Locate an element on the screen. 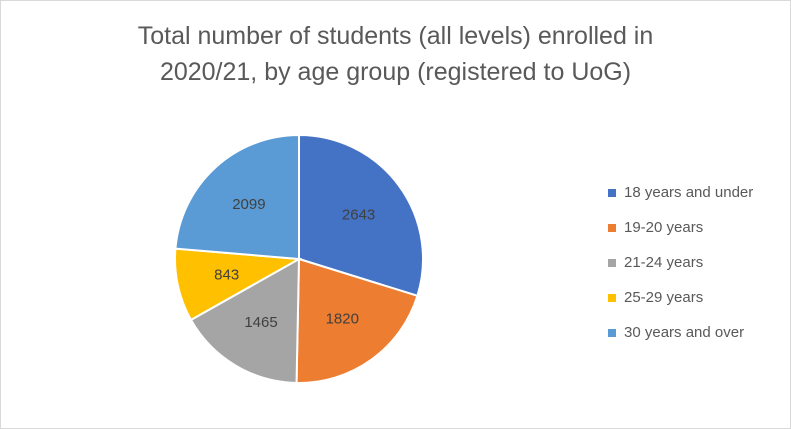  legend-swatch-30-and-over is located at coordinates (612, 333).